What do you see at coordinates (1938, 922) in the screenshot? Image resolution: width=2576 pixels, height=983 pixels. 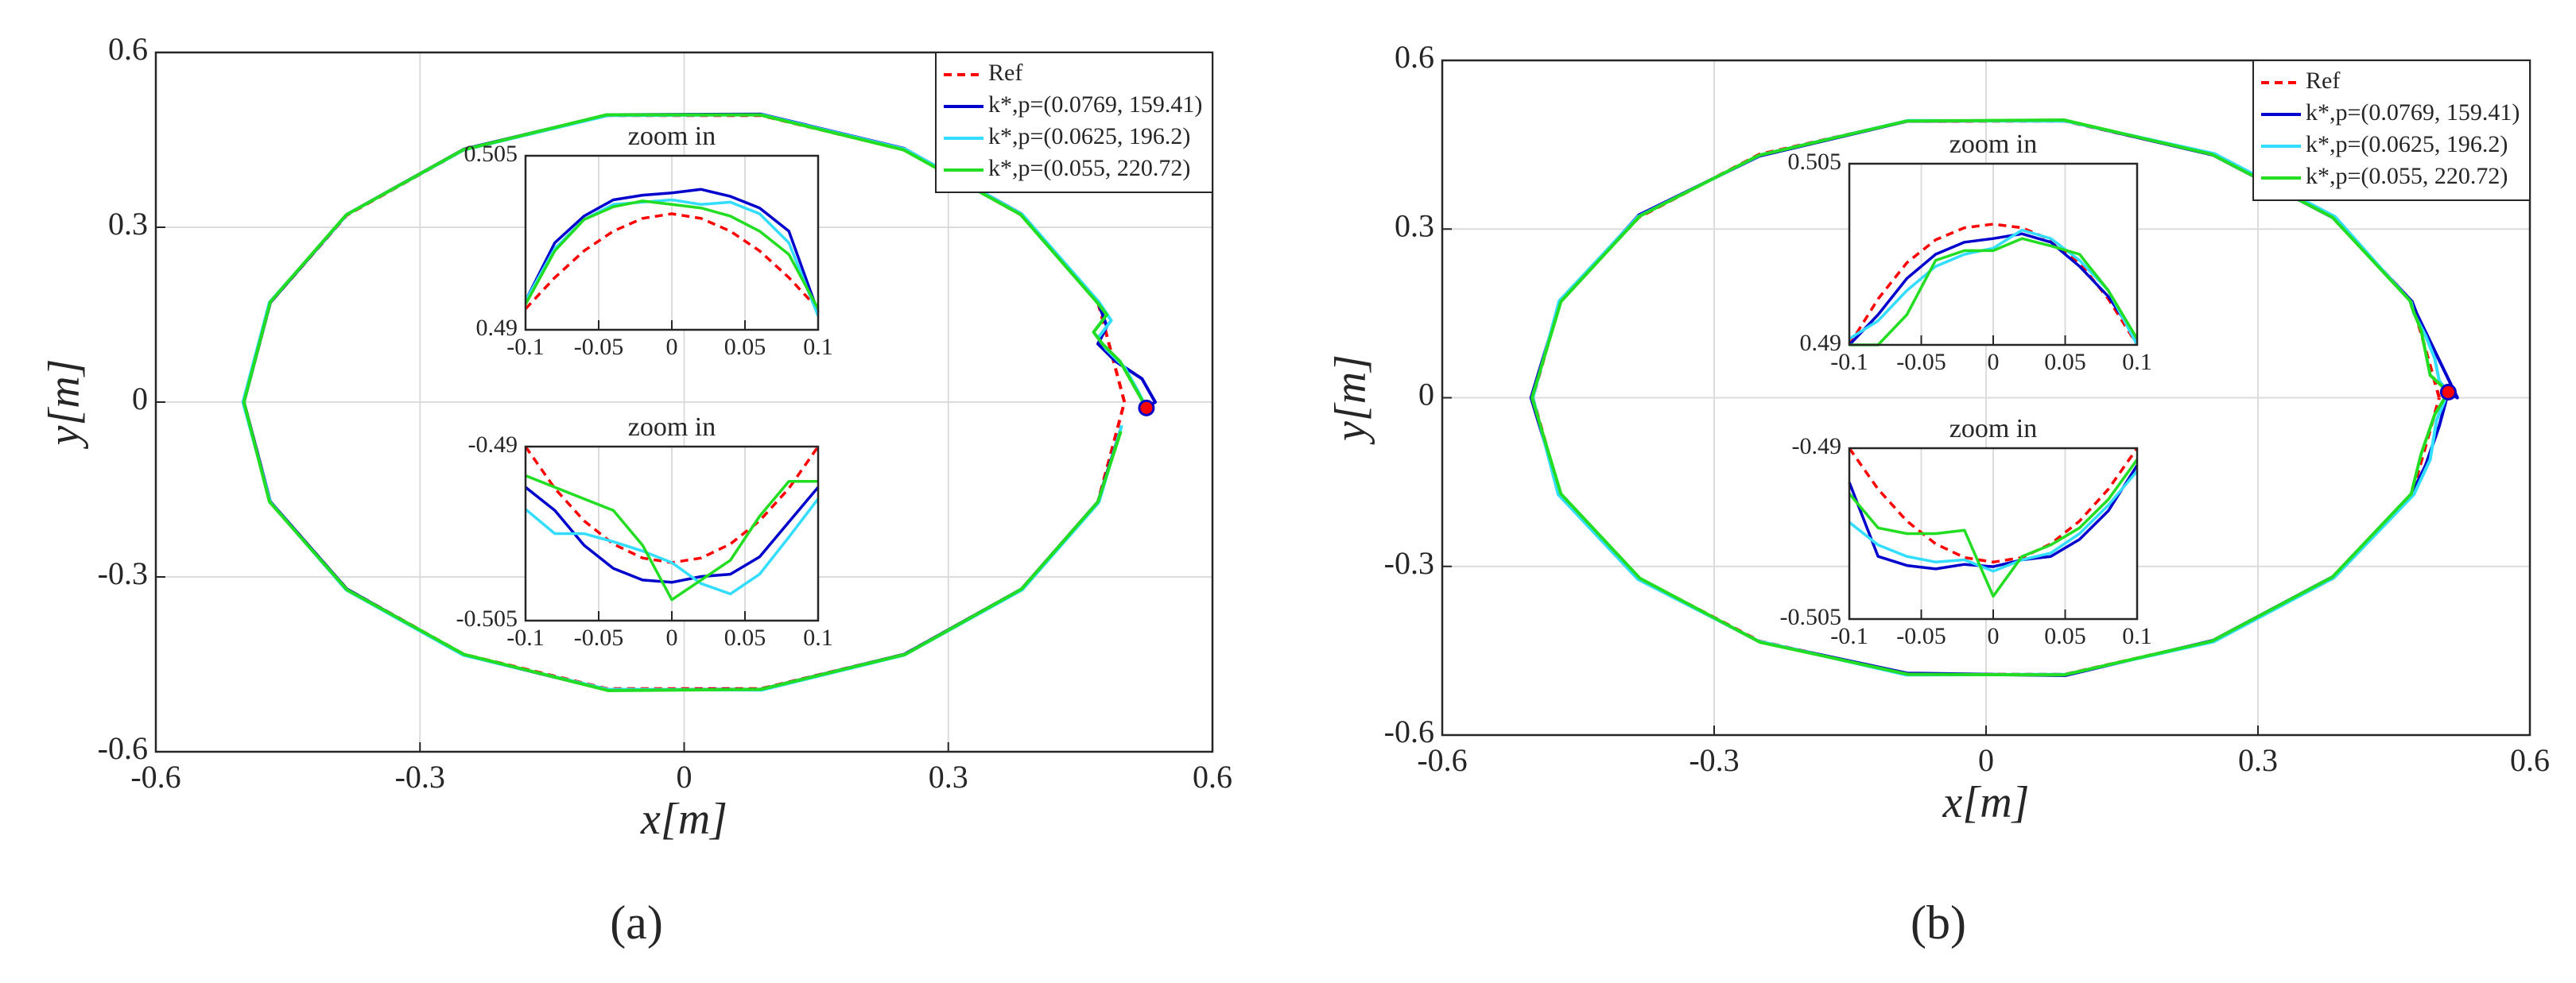 I see `caption: (b)` at bounding box center [1938, 922].